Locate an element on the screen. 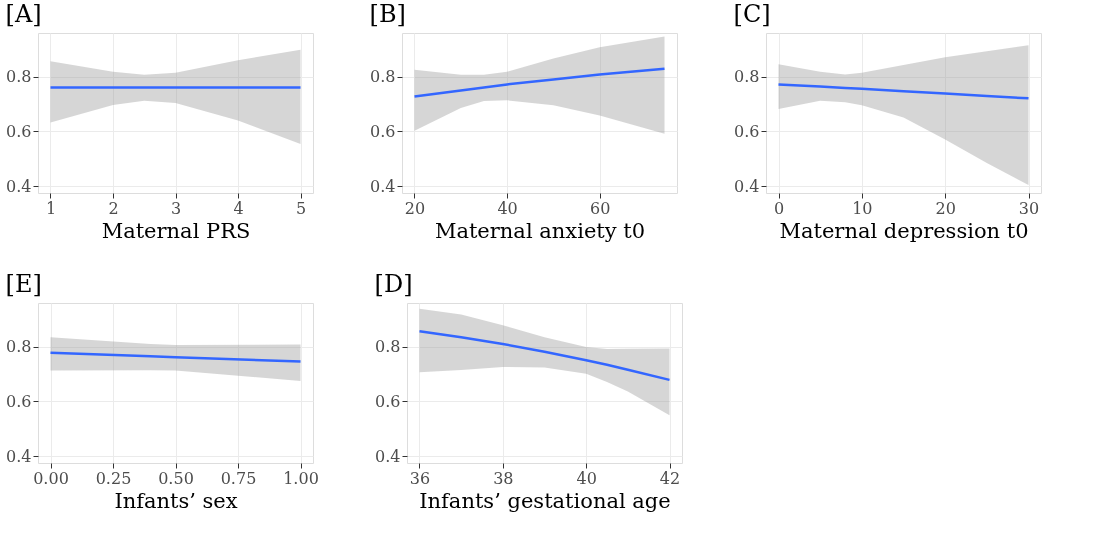 This screenshot has height=556, width=1111. chart-title: [C] is located at coordinates (752, 14).